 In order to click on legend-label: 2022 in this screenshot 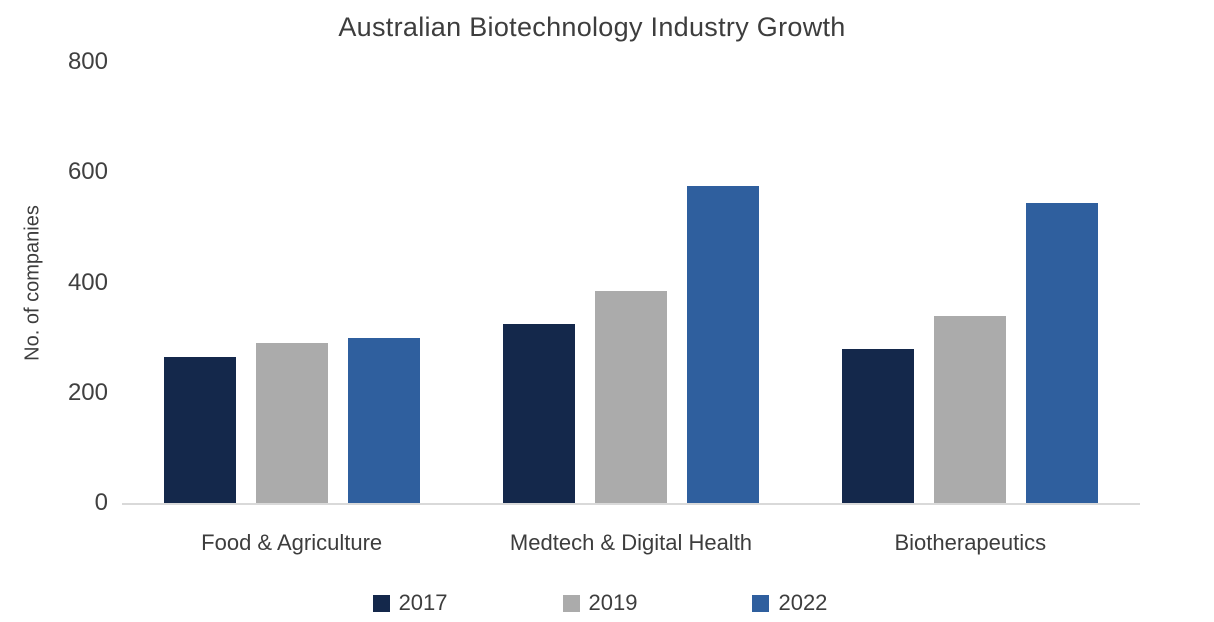, I will do `click(803, 602)`.